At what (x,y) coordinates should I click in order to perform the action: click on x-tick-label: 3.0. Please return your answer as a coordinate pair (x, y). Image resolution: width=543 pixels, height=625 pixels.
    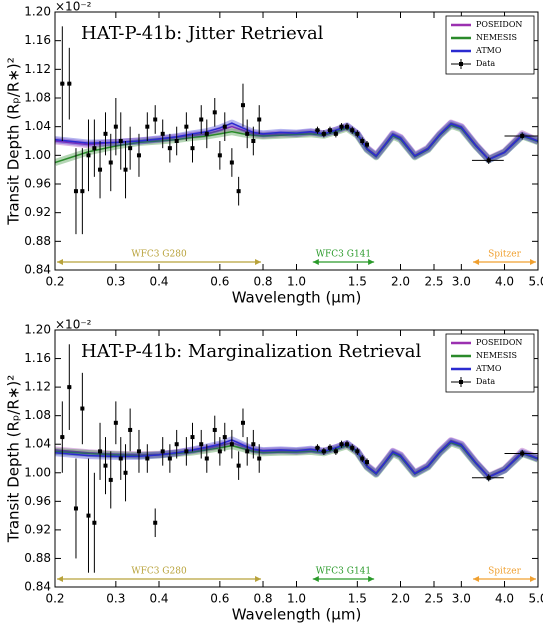
    Looking at the image, I should click on (461, 282).